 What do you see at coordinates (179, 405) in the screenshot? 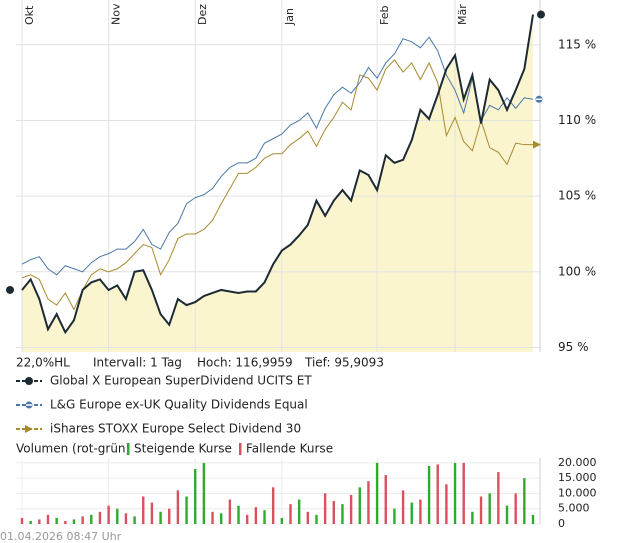
I see `legend-label: L&G Europe ex-UK Quality Dividends Equal` at bounding box center [179, 405].